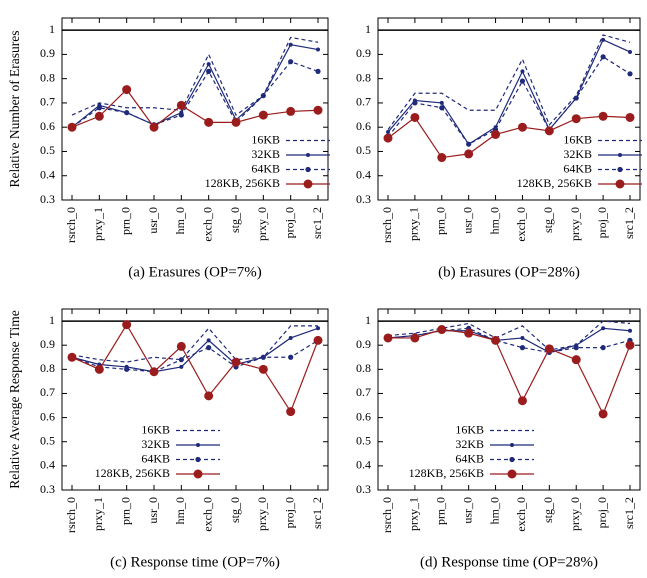 The width and height of the screenshot is (647, 578). I want to click on legend-label: 128KB, 256KB, so click(242, 183).